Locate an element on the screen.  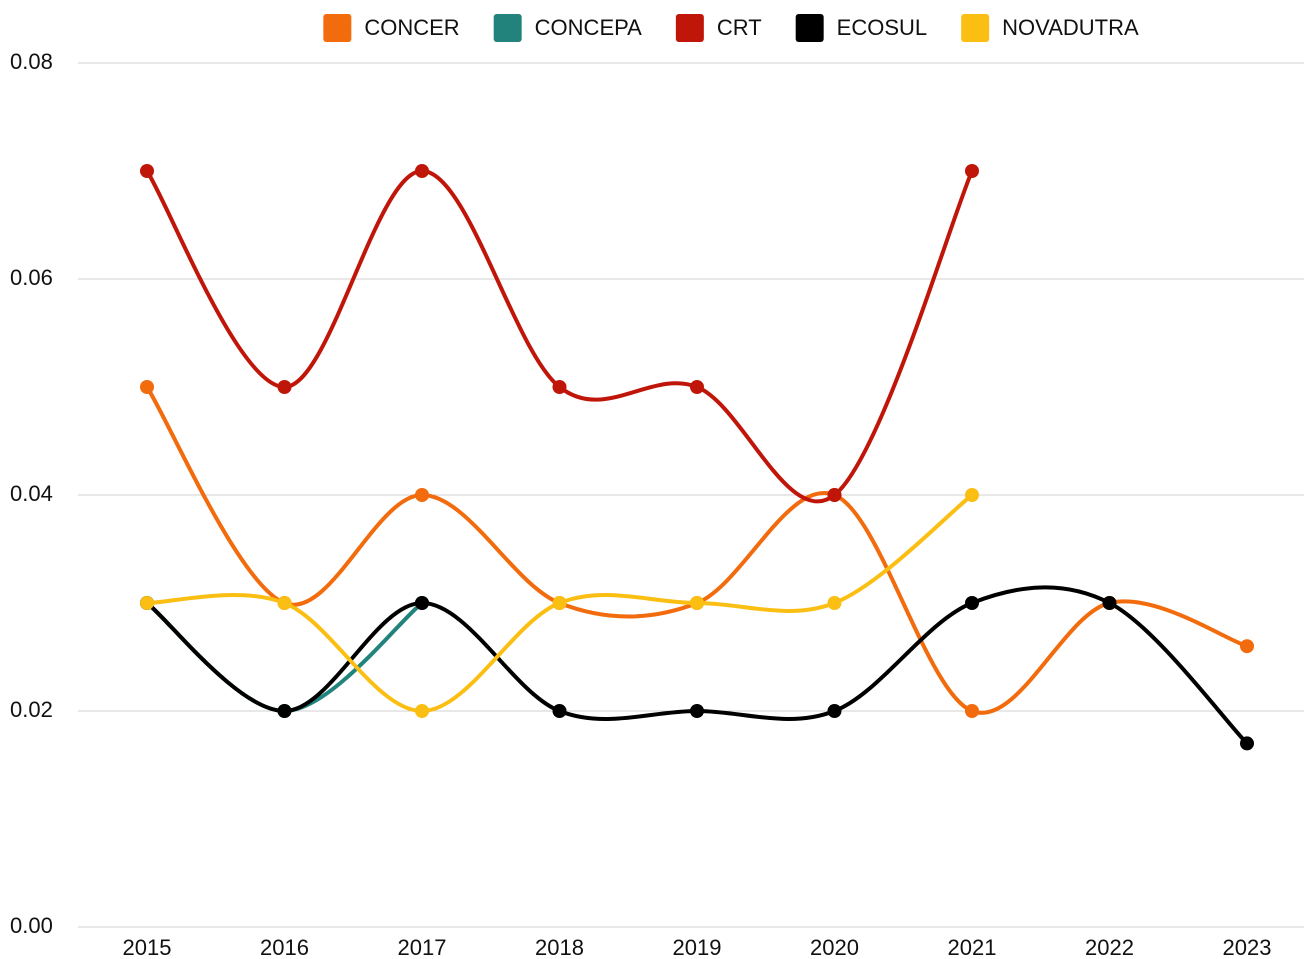
x-tick-label: 2023 is located at coordinates (1247, 947).